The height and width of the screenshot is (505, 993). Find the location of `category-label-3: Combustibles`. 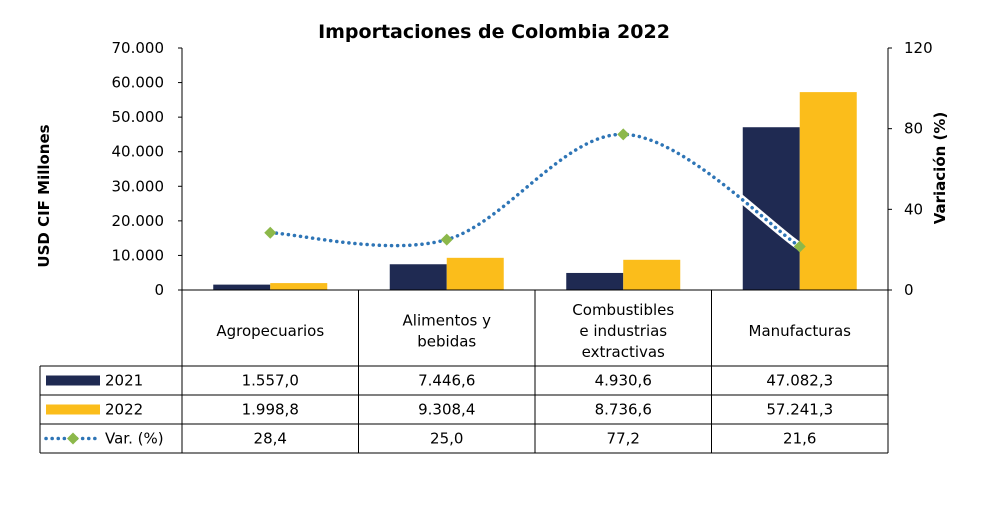

category-label-3: Combustibles is located at coordinates (623, 310).